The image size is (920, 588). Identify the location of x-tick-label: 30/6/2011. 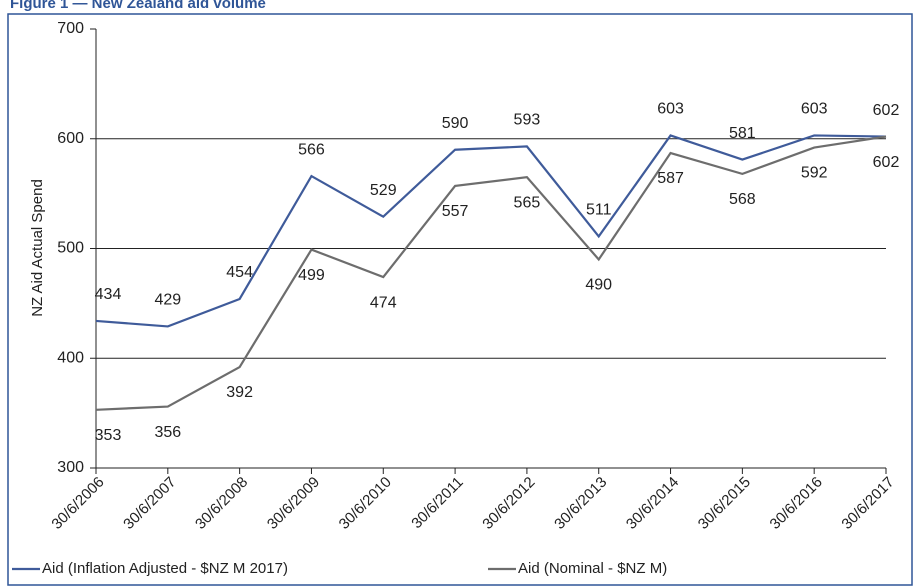
(437, 503).